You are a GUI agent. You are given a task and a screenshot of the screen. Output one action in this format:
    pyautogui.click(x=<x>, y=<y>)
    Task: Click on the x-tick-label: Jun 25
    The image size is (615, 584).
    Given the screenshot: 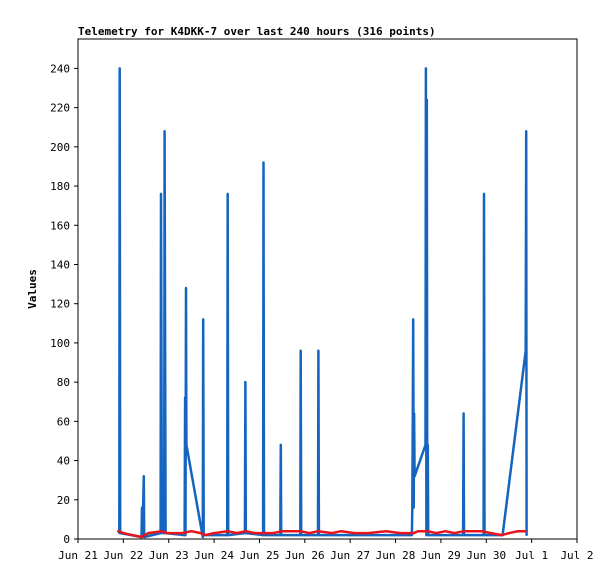 What is the action you would take?
    pyautogui.click(x=260, y=555)
    